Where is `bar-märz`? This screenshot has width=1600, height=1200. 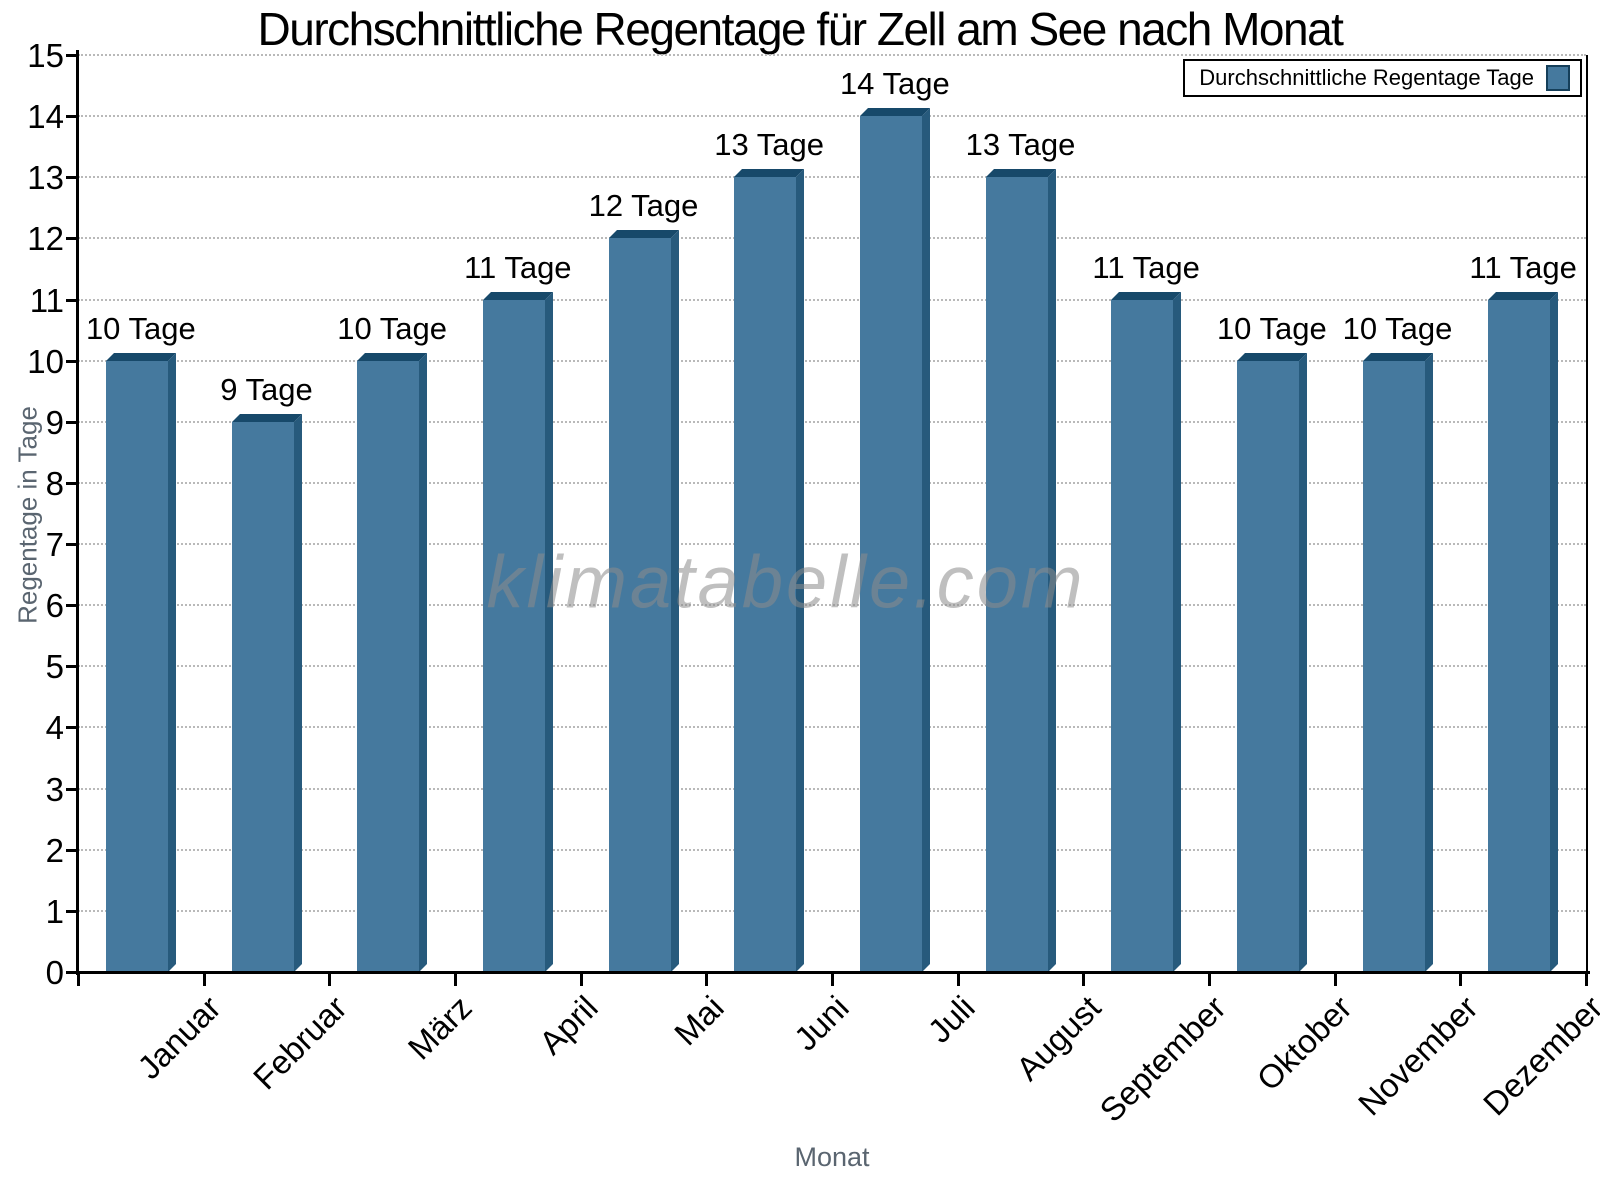
bar-märz is located at coordinates (388, 666).